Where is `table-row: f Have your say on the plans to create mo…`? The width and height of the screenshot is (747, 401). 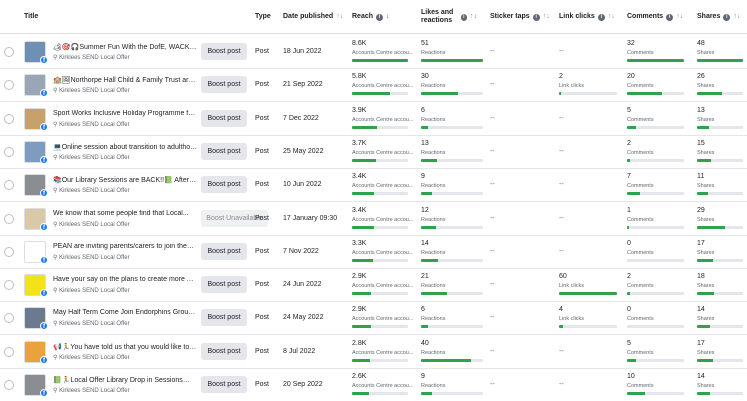 table-row: f Have your say on the plans to create mo… is located at coordinates (373, 285).